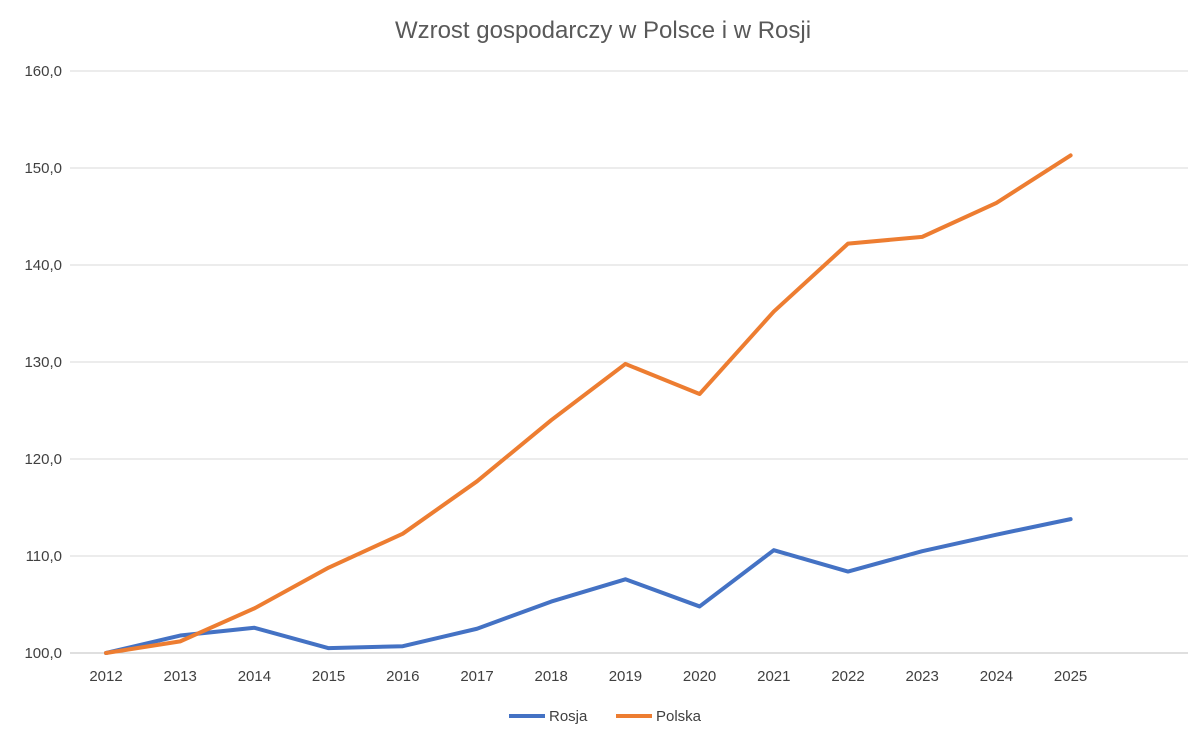 The image size is (1200, 736). Describe the element at coordinates (996, 676) in the screenshot. I see `x-tick-label: 2024` at that location.